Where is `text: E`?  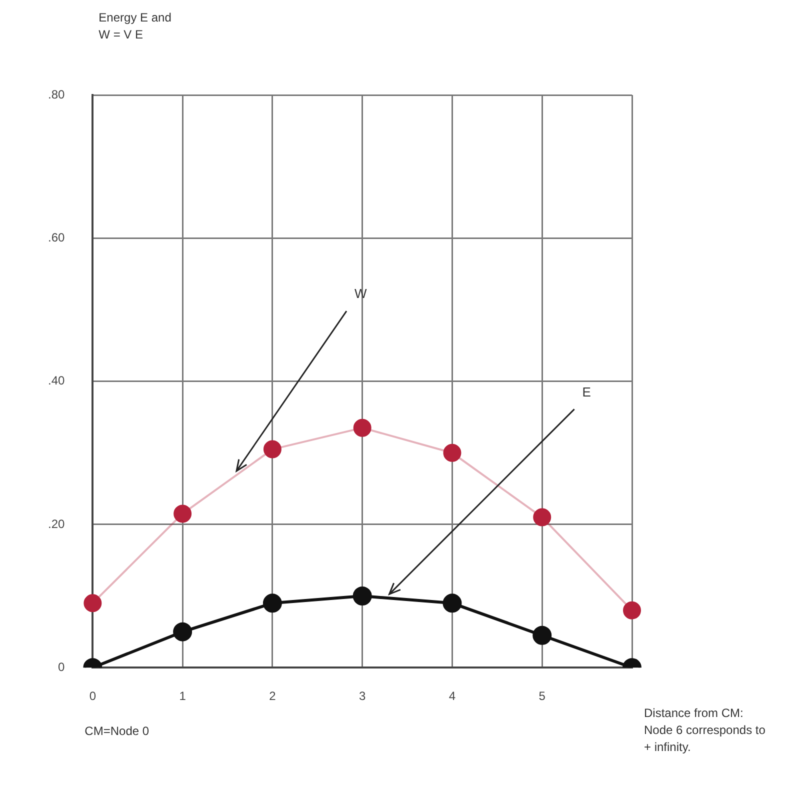 text: E is located at coordinates (587, 392).